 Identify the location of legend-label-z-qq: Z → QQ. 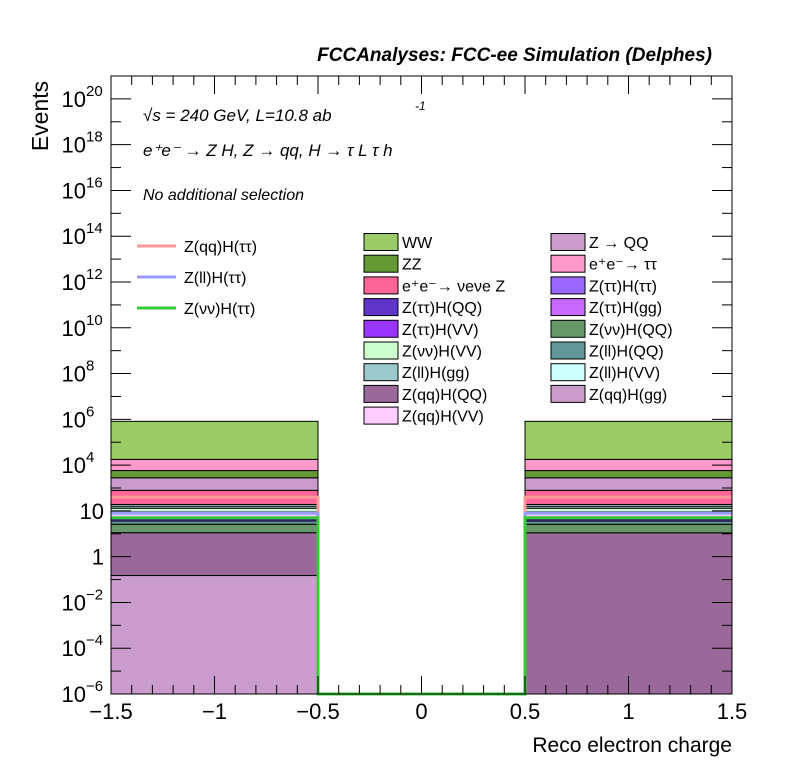
(619, 243).